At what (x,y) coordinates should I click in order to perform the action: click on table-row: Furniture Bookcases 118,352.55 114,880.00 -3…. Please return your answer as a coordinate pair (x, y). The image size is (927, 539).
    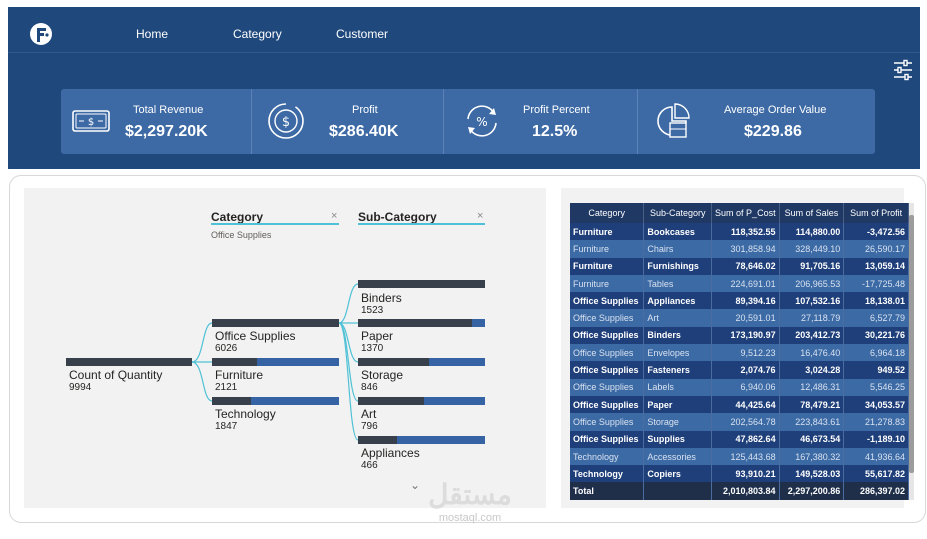
    Looking at the image, I should click on (739, 232).